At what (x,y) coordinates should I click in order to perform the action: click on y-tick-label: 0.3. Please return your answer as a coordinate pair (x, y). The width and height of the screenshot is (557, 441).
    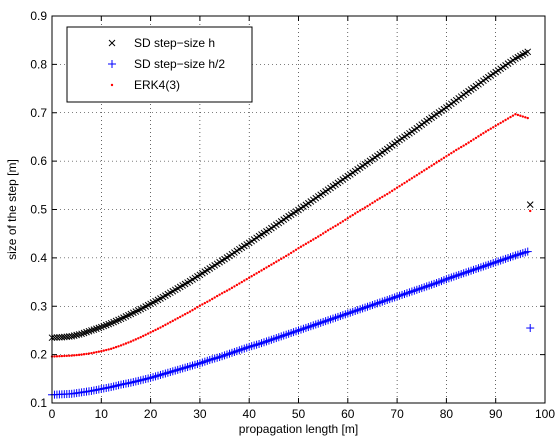
    Looking at the image, I should click on (38, 306).